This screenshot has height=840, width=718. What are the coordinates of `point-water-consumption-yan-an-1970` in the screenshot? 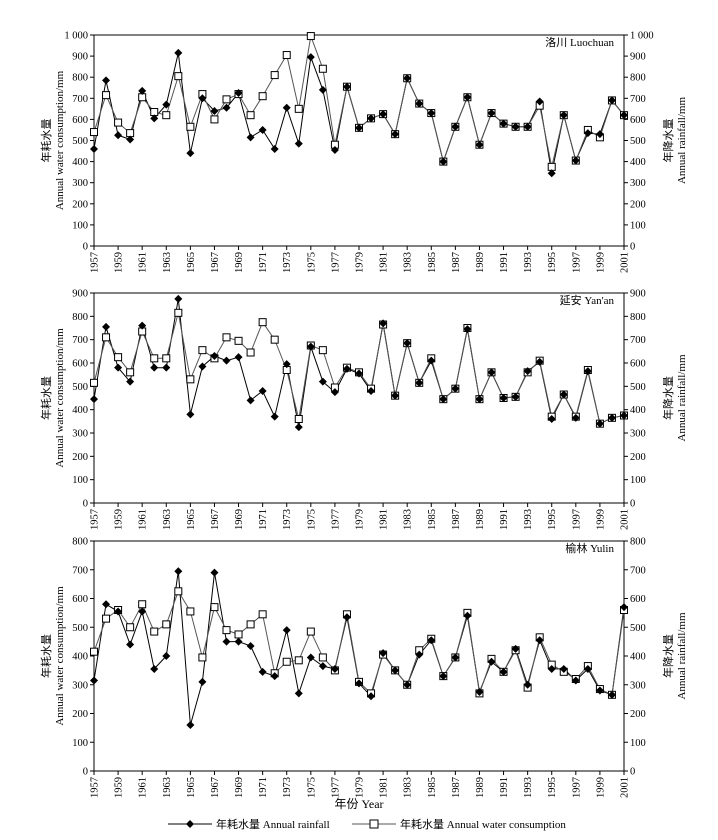 It's located at (250, 352).